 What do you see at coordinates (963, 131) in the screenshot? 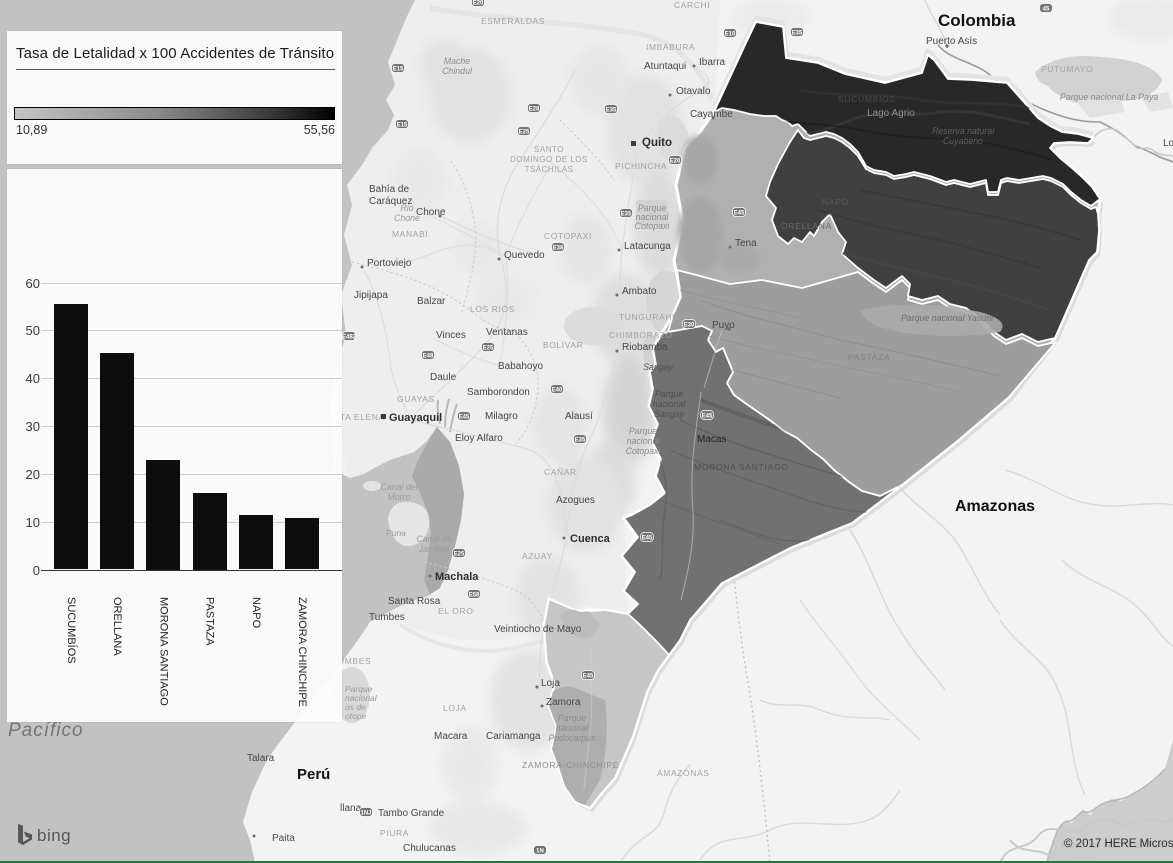
I see `svg-text: Reserva natural` at bounding box center [963, 131].